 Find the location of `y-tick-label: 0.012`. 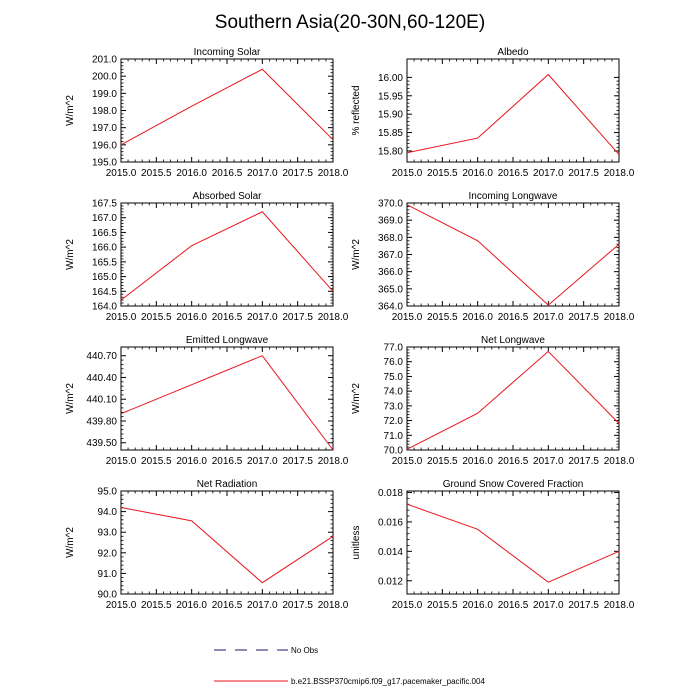

y-tick-label: 0.012 is located at coordinates (390, 581).